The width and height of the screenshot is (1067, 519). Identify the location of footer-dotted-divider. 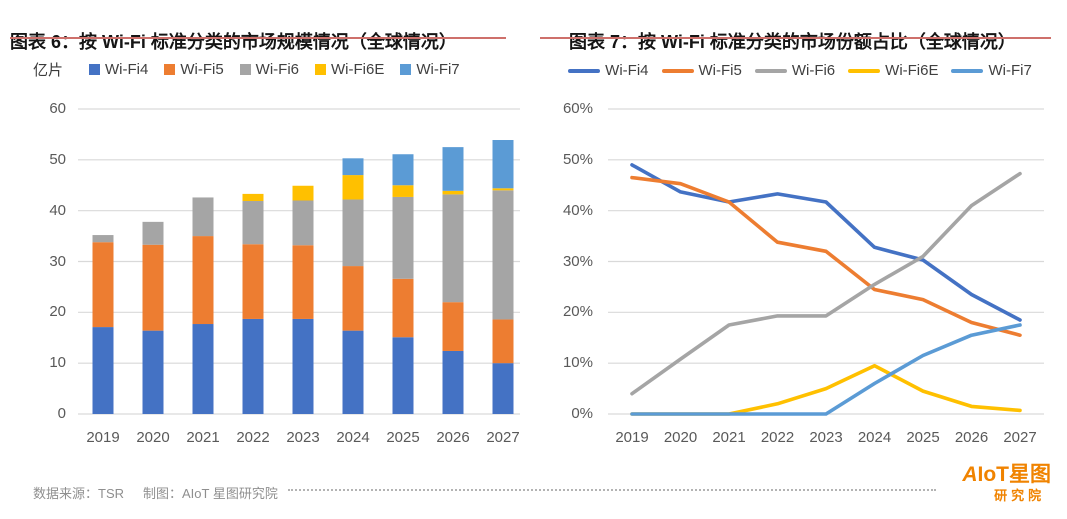
(612, 490).